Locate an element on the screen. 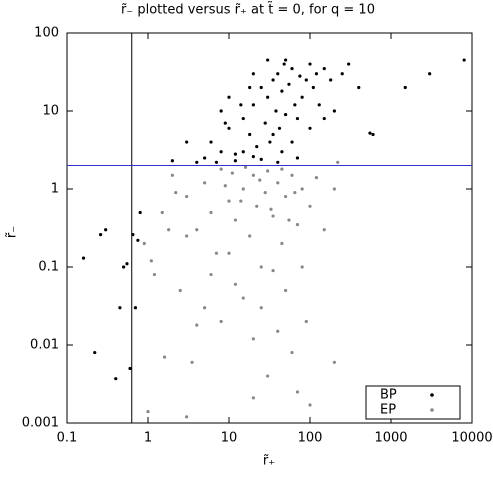  x-tick-label: 1 is located at coordinates (148, 438).